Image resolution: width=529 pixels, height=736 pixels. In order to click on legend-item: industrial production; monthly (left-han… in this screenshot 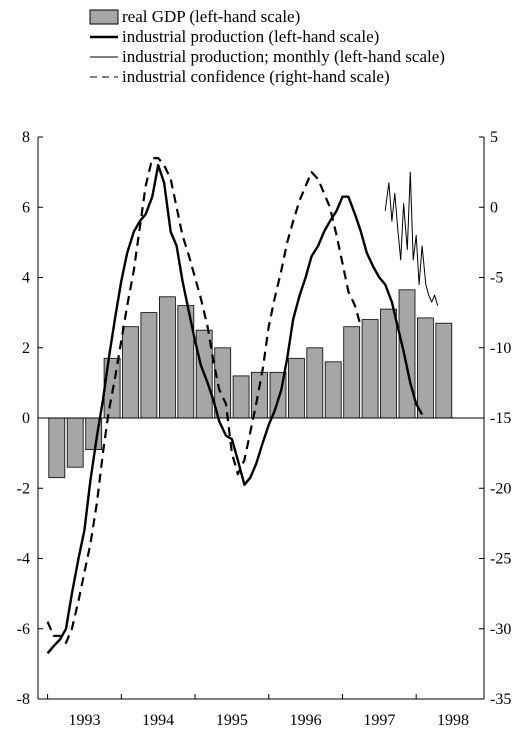, I will do `click(267, 56)`.